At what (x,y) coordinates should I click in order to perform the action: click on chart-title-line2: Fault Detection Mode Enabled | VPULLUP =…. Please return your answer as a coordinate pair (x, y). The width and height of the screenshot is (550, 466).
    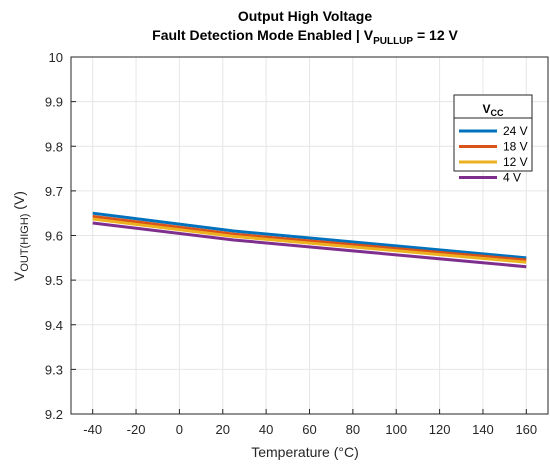
    Looking at the image, I should click on (305, 37).